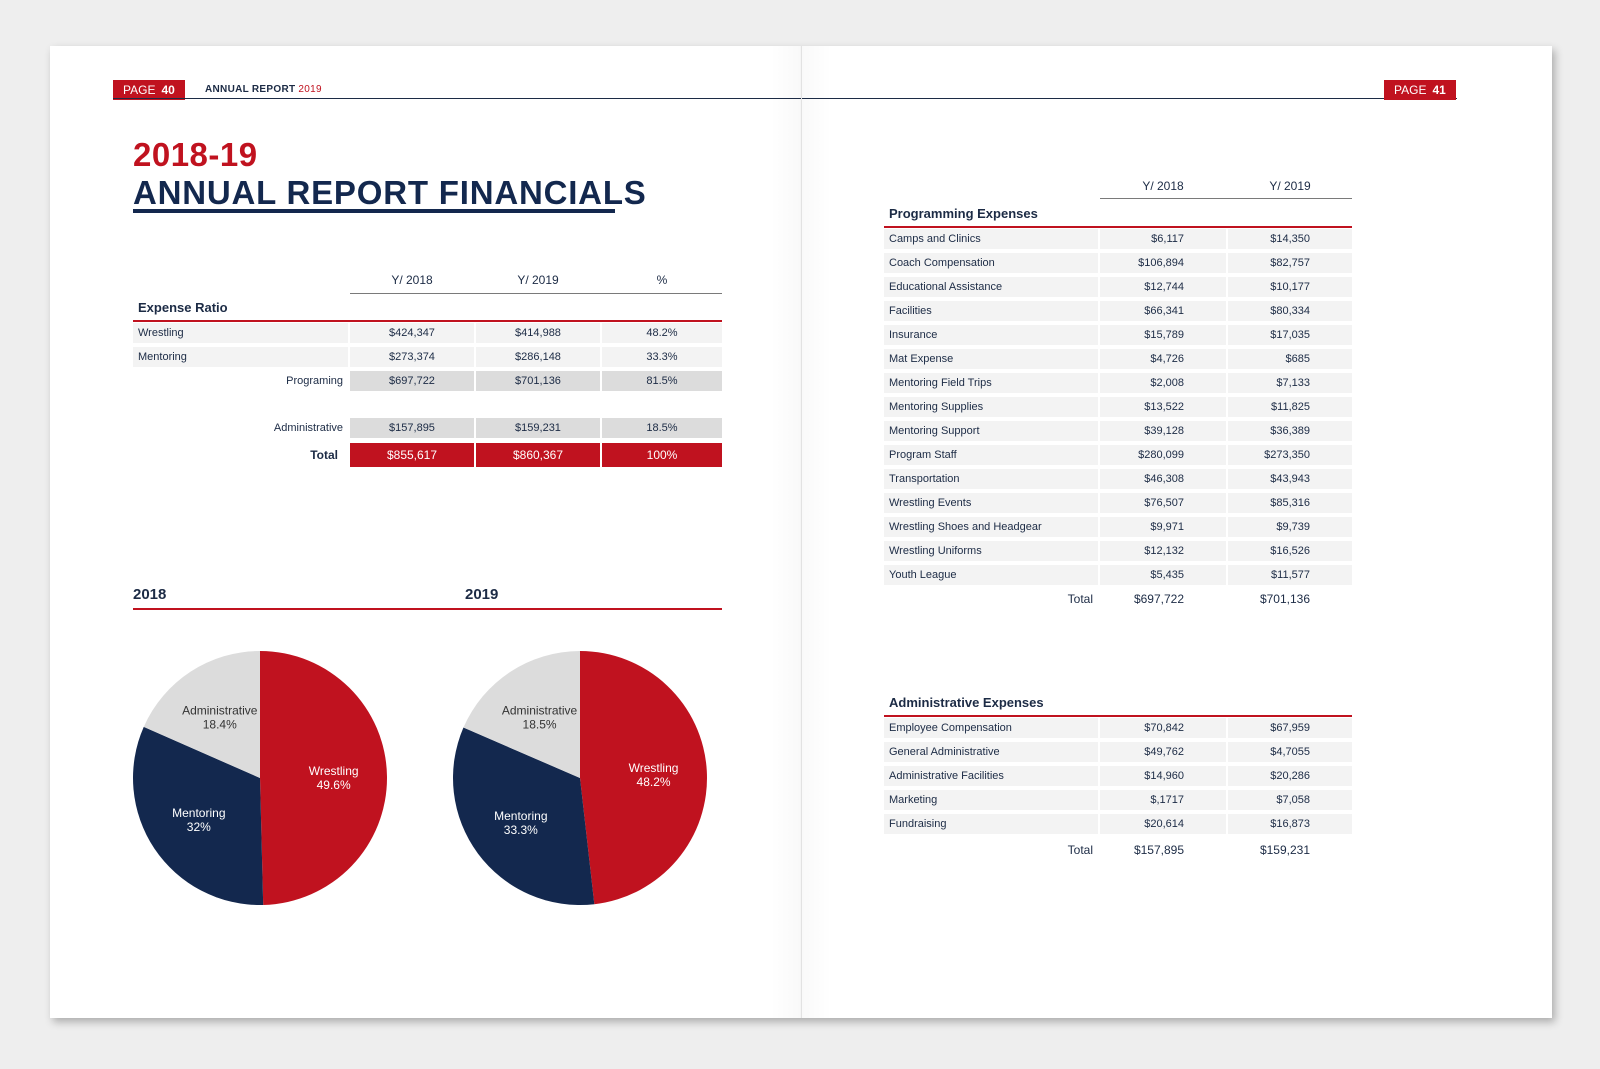 This screenshot has width=1600, height=1069. Describe the element at coordinates (991, 503) in the screenshot. I see `row-label: Wrestling Events` at that location.